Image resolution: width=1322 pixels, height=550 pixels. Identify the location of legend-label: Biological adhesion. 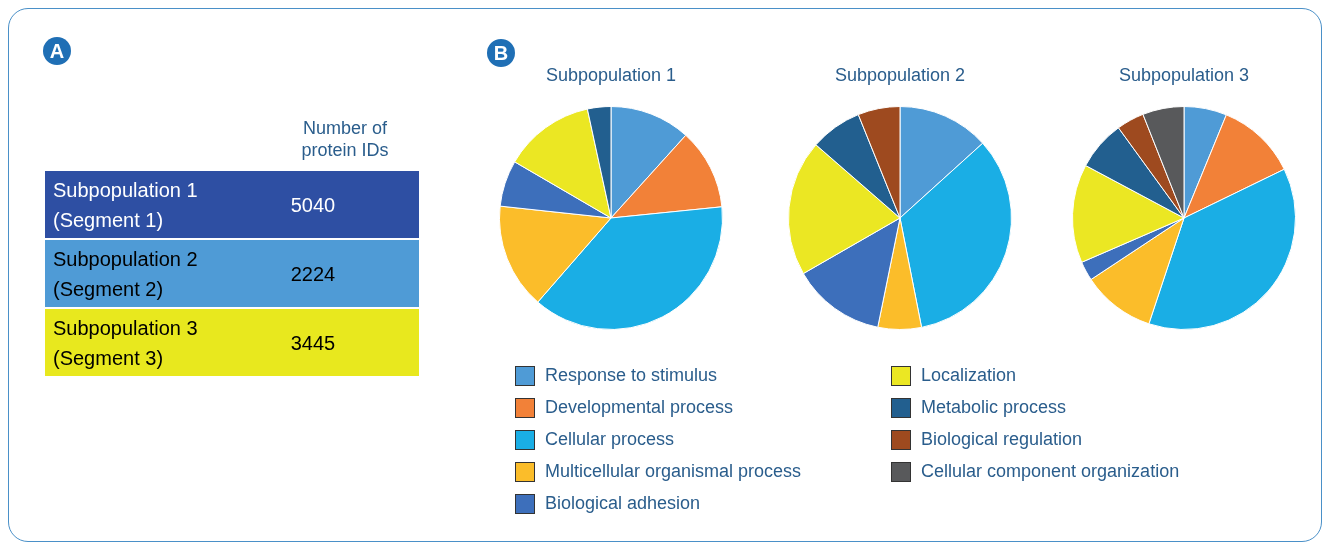
(623, 503).